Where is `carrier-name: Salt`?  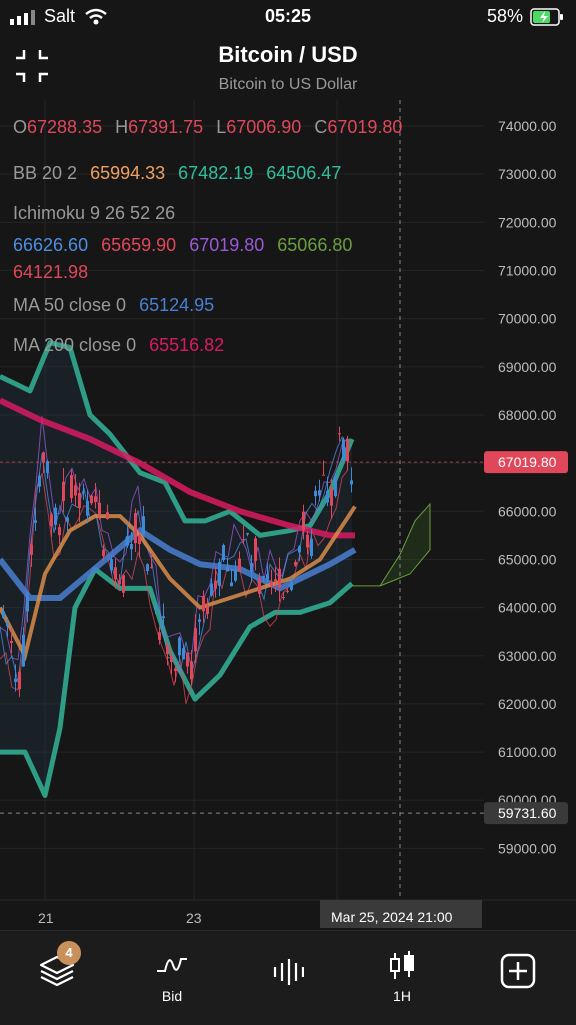
carrier-name: Salt is located at coordinates (60, 16).